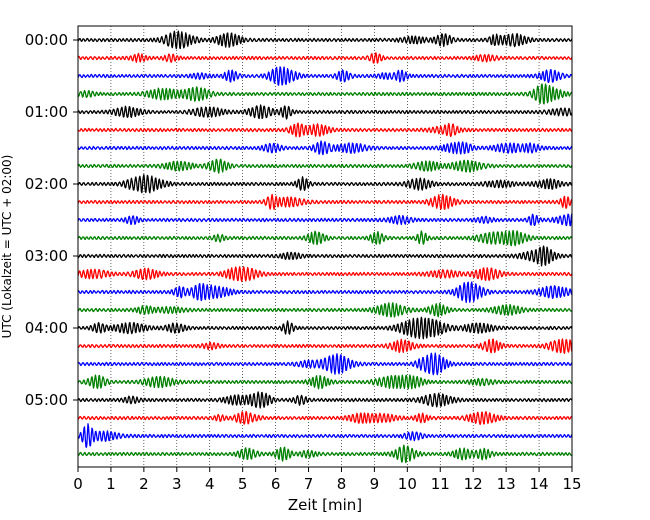 Image resolution: width=650 pixels, height=520 pixels. What do you see at coordinates (111, 484) in the screenshot?
I see `x-tick-label: 1` at bounding box center [111, 484].